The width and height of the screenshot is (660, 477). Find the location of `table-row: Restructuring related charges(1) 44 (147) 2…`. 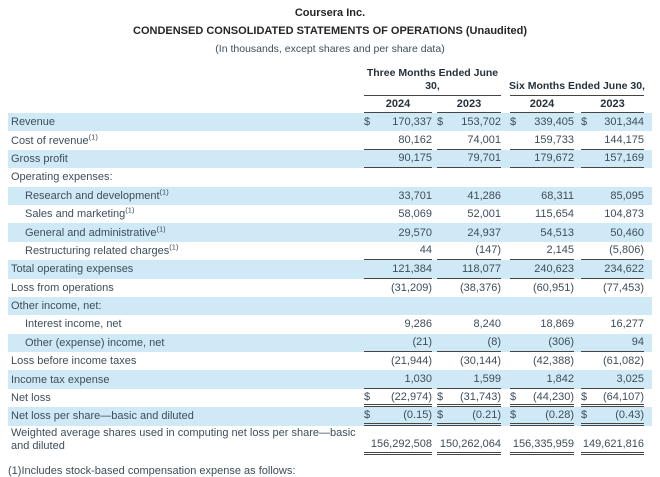

table-row: Restructuring related charges(1) 44 (147) 2… is located at coordinates (330, 251).